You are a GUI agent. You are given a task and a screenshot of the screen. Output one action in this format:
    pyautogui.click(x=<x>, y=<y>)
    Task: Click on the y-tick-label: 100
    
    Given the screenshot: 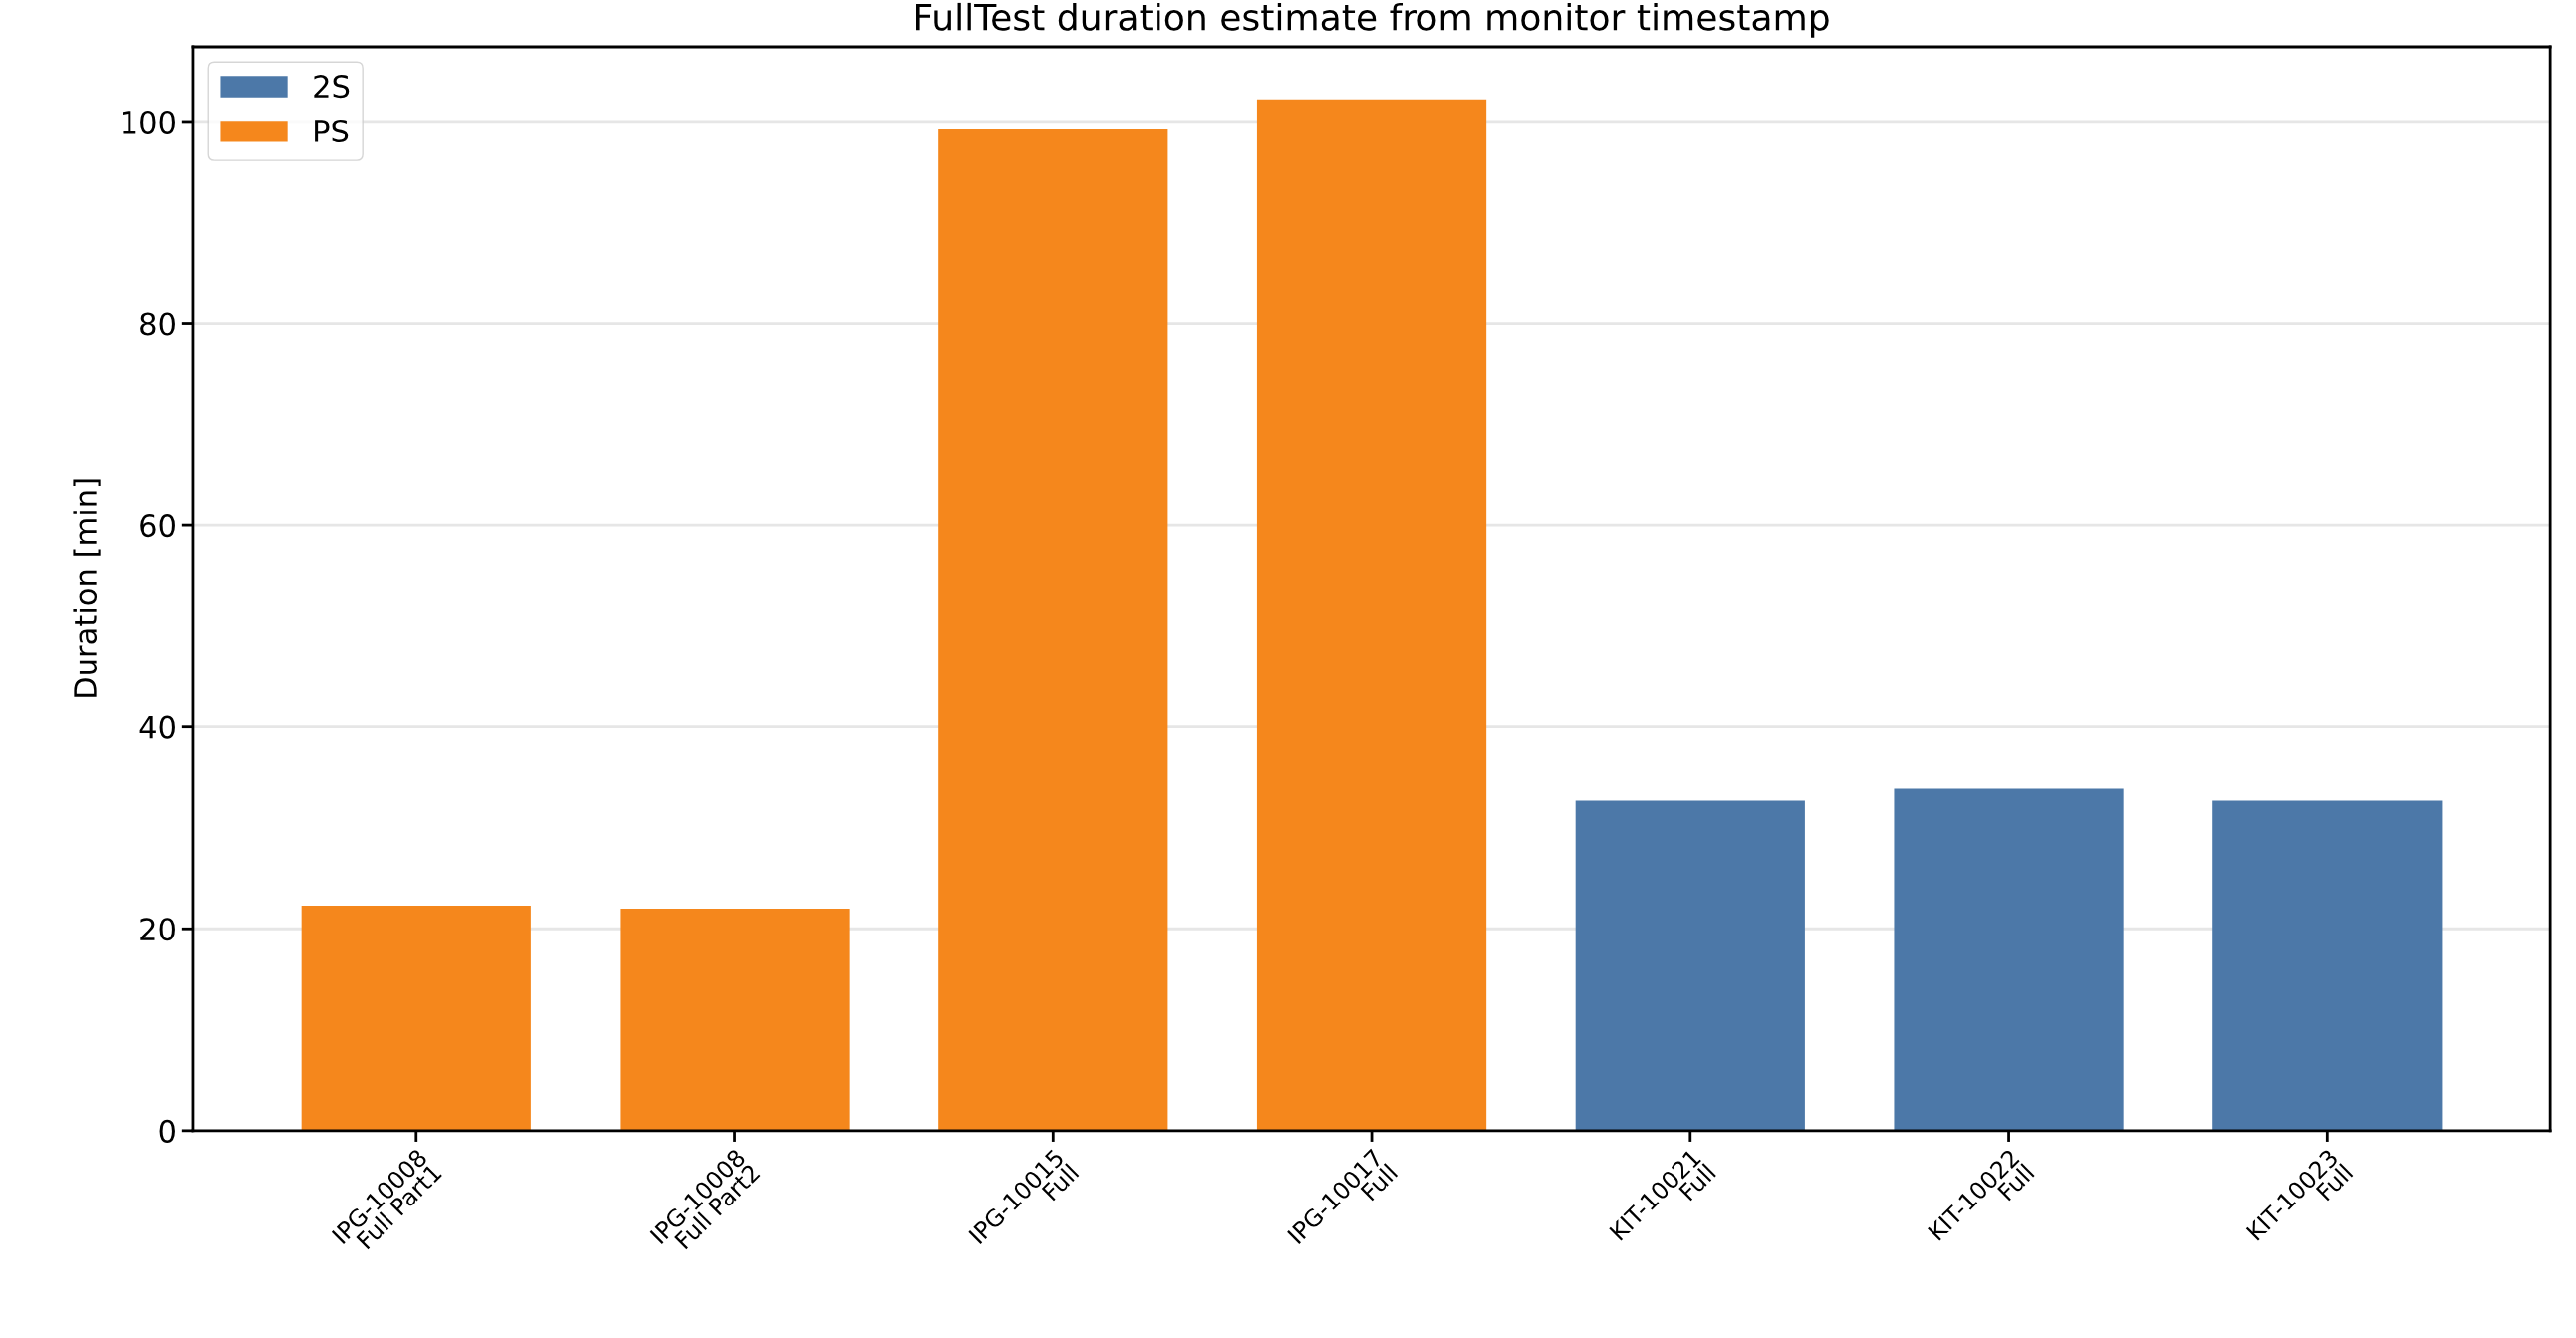 What is the action you would take?
    pyautogui.click(x=149, y=122)
    